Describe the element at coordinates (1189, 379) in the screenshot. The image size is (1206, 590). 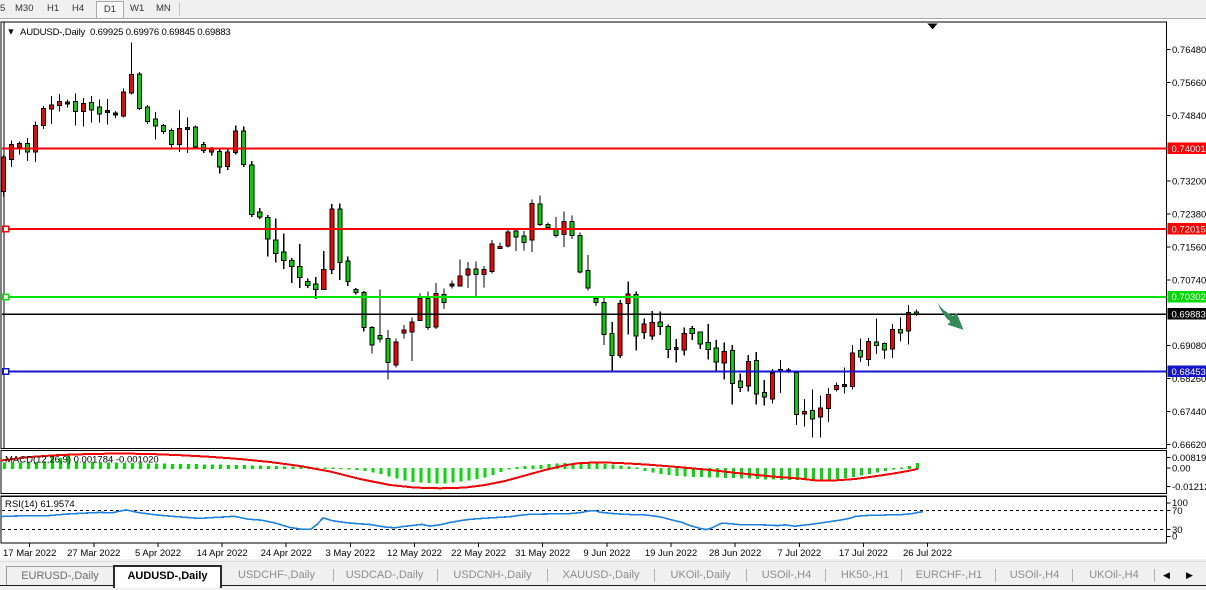
I see `svg-text: 0.68260` at that location.